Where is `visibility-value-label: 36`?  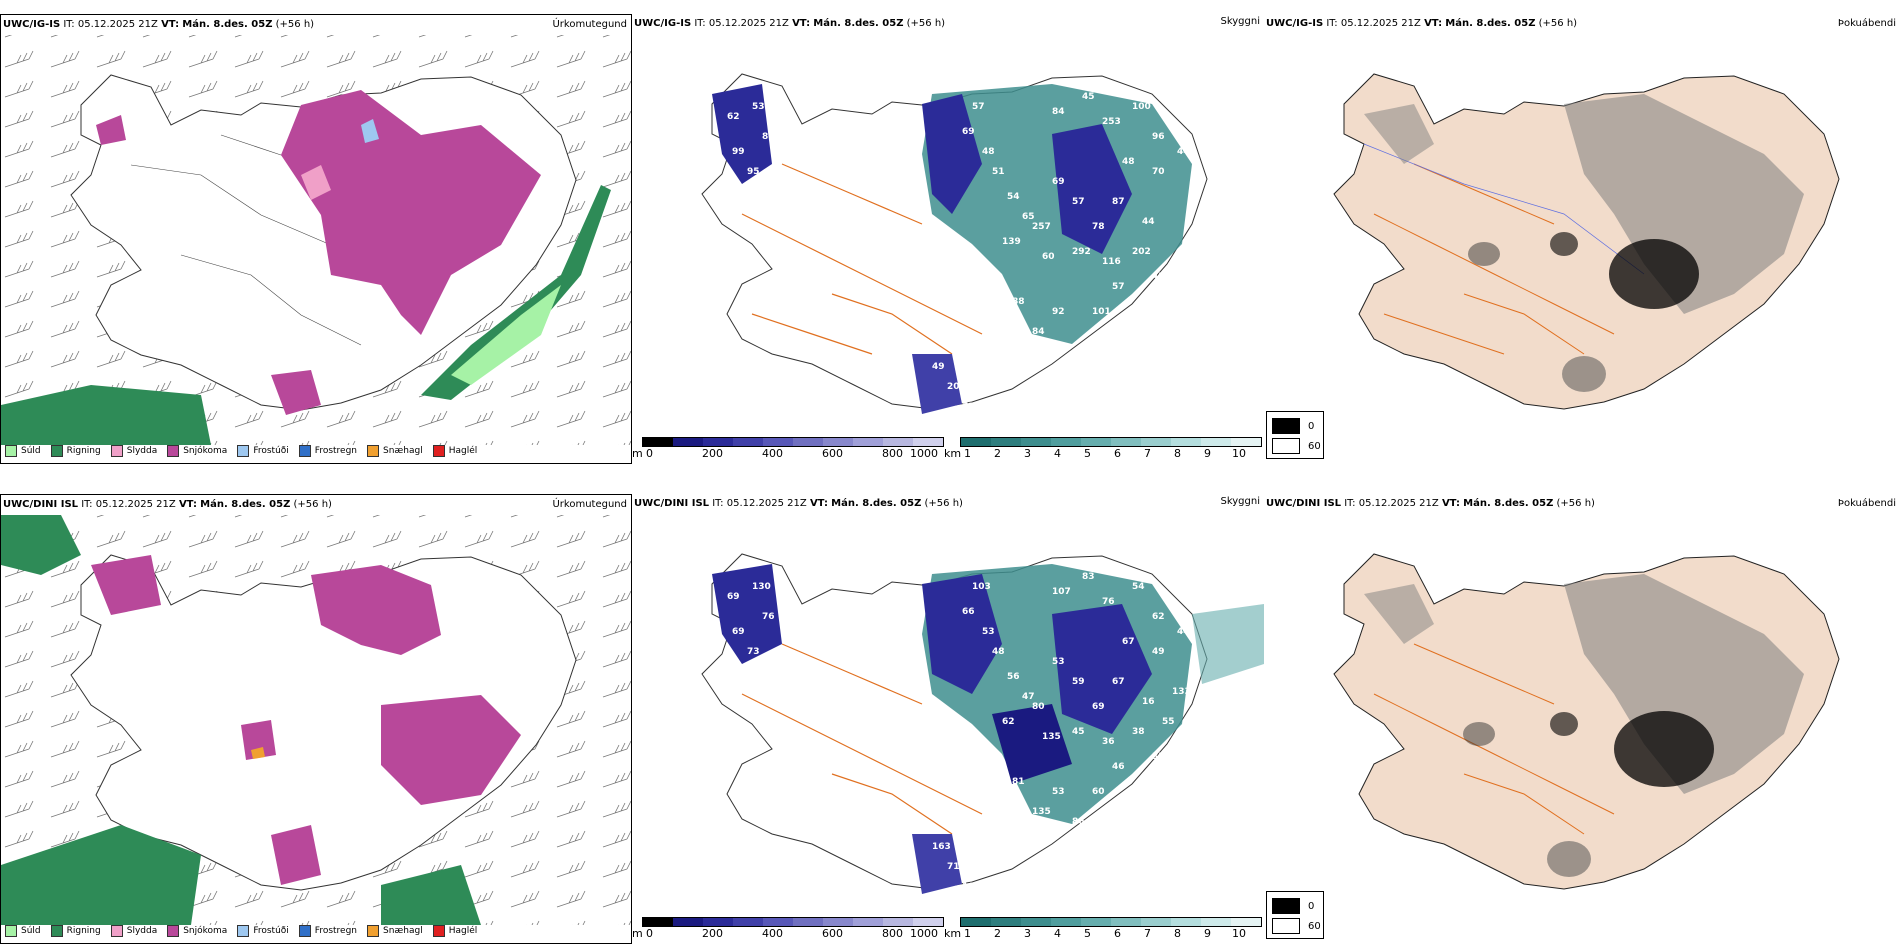 visibility-value-label: 36 is located at coordinates (1108, 742).